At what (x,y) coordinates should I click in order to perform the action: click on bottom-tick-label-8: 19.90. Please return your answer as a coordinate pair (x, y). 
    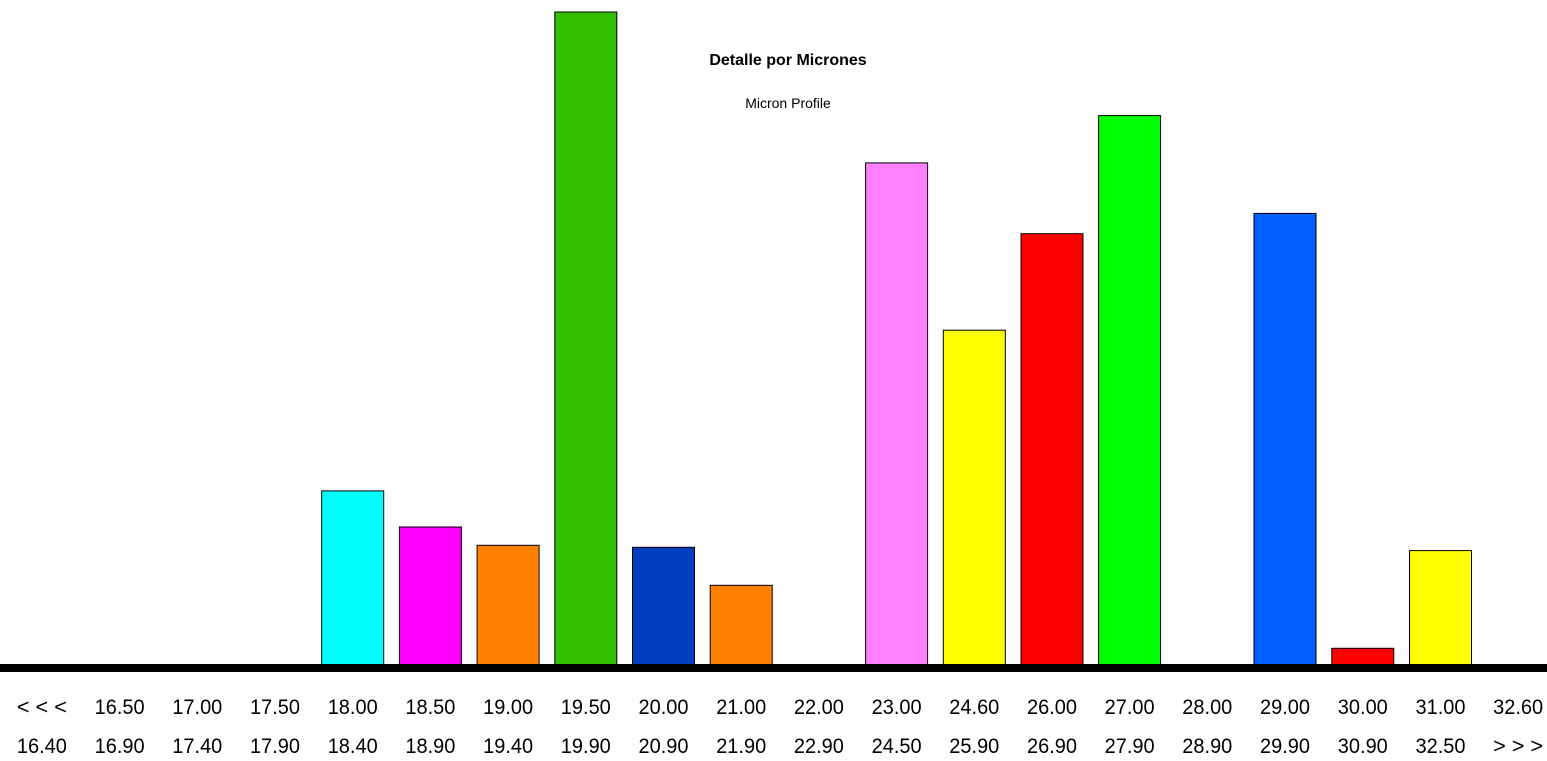
    Looking at the image, I should click on (586, 746).